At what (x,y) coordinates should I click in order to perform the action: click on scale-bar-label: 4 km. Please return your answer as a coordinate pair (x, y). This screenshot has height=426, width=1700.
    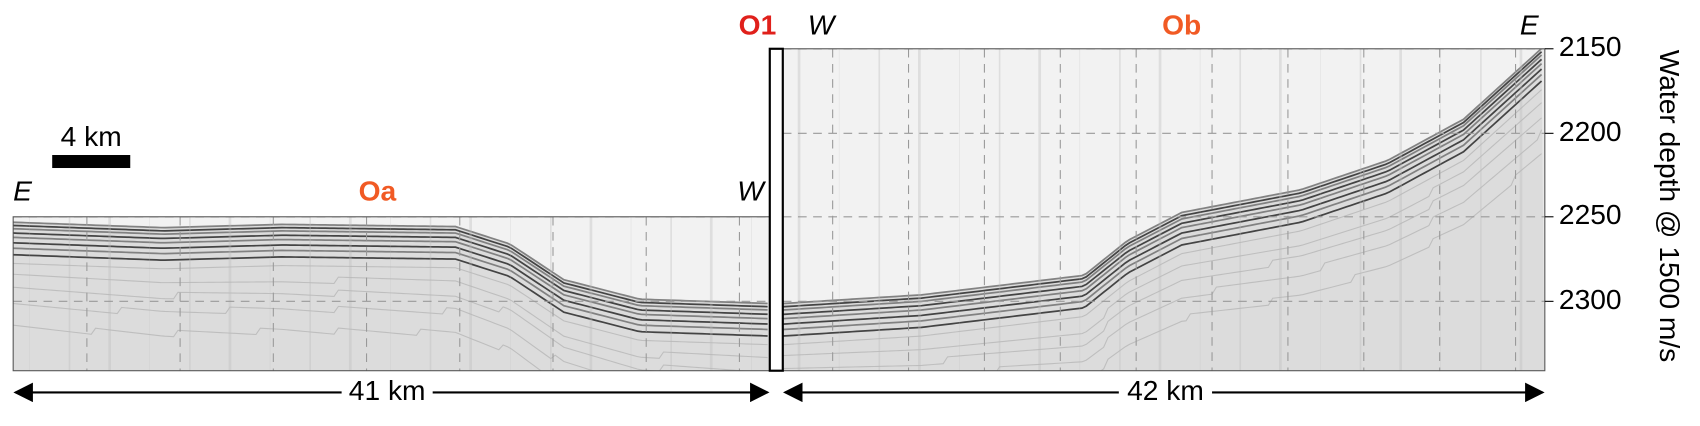
    Looking at the image, I should click on (91, 136).